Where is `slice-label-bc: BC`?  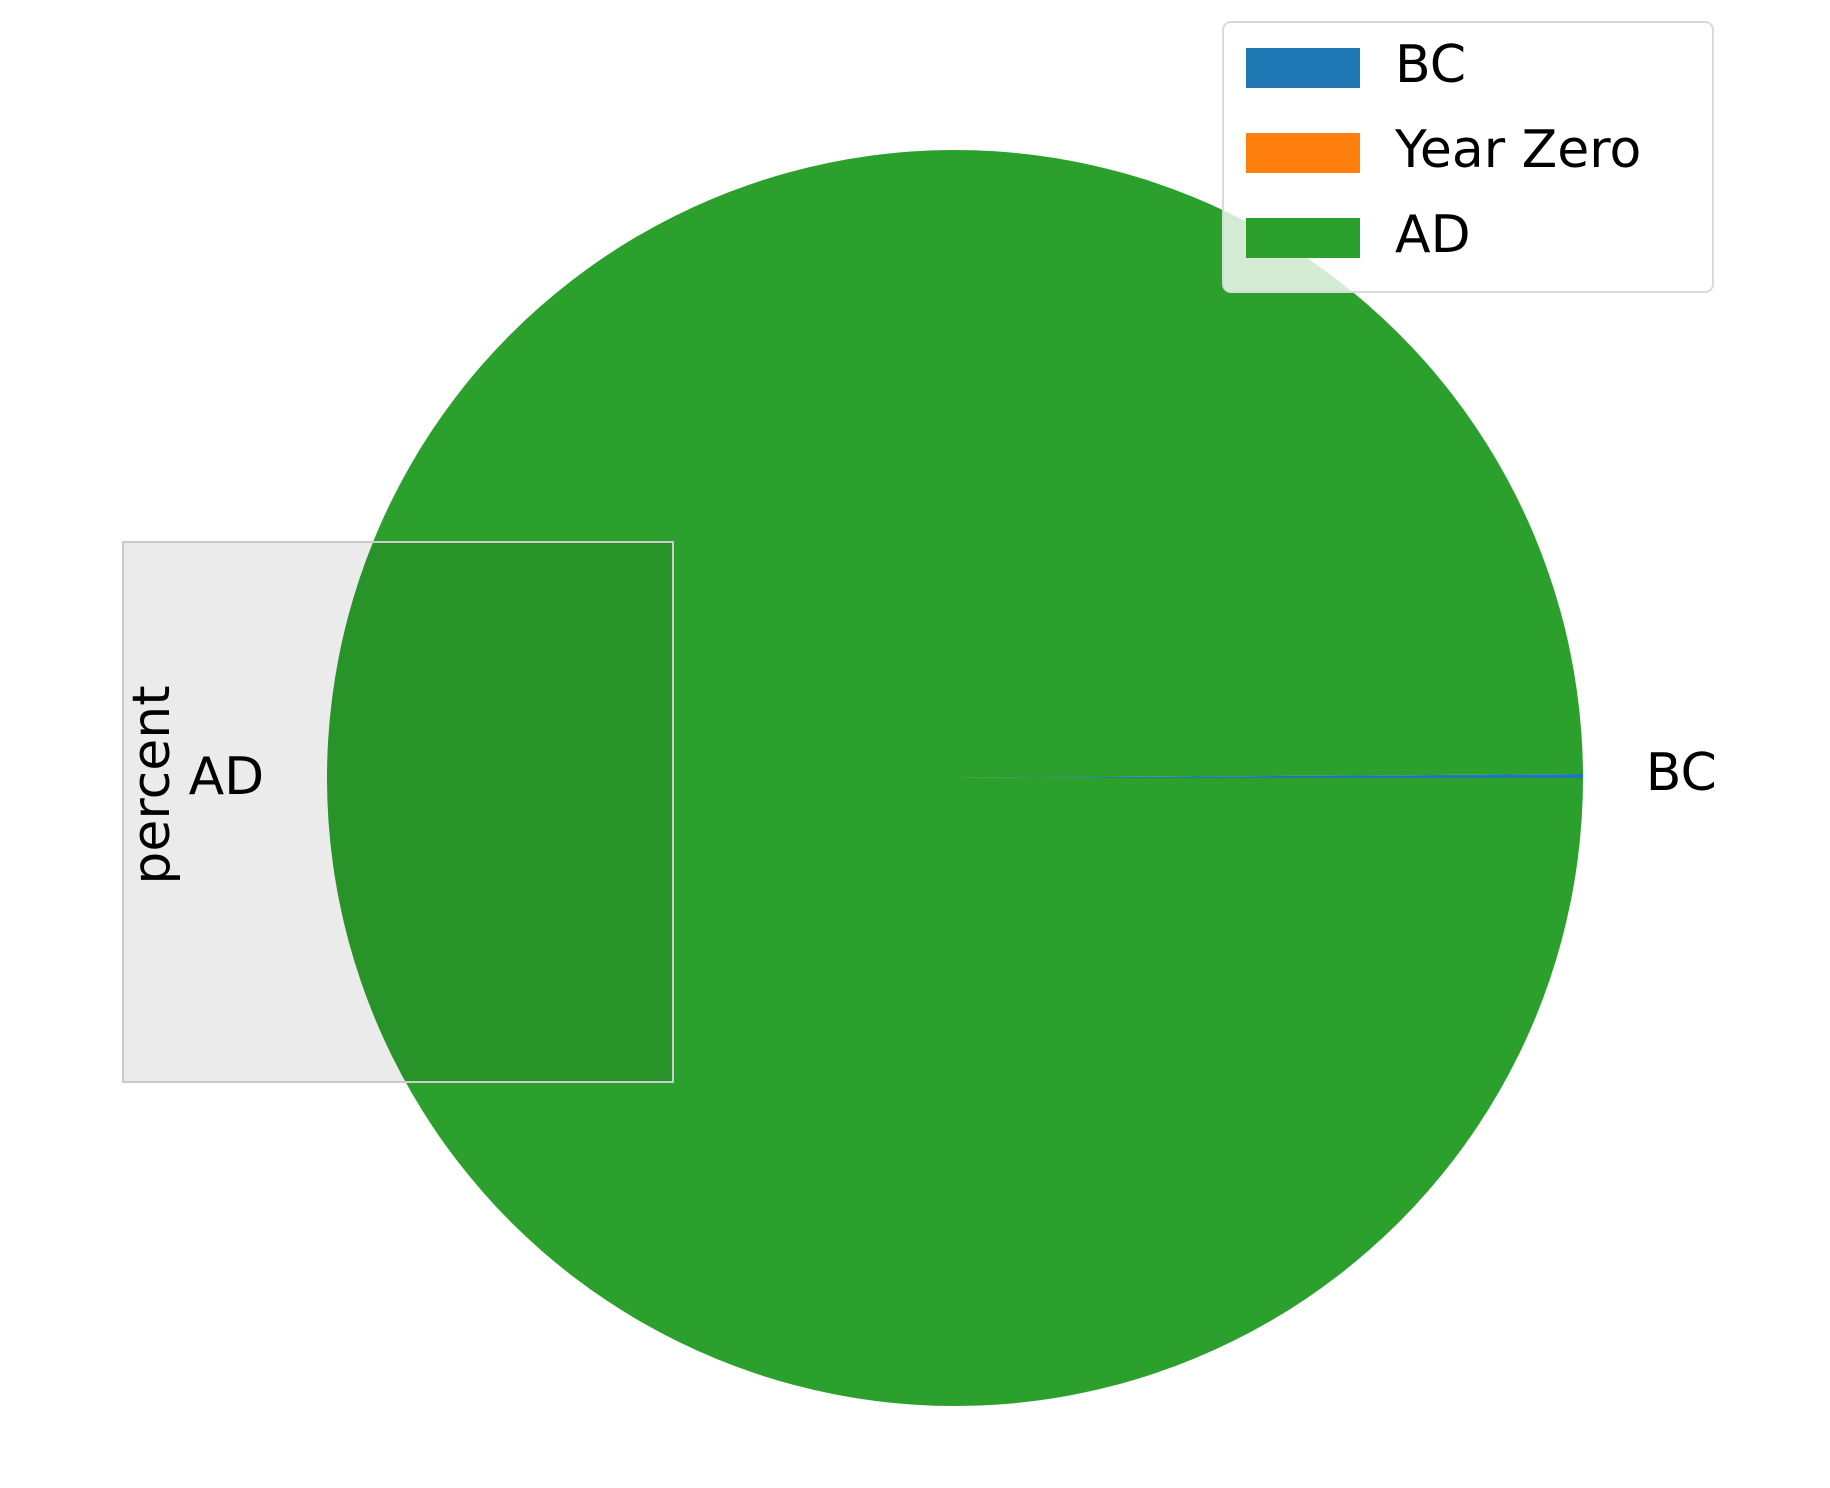 slice-label-bc: BC is located at coordinates (1681, 773).